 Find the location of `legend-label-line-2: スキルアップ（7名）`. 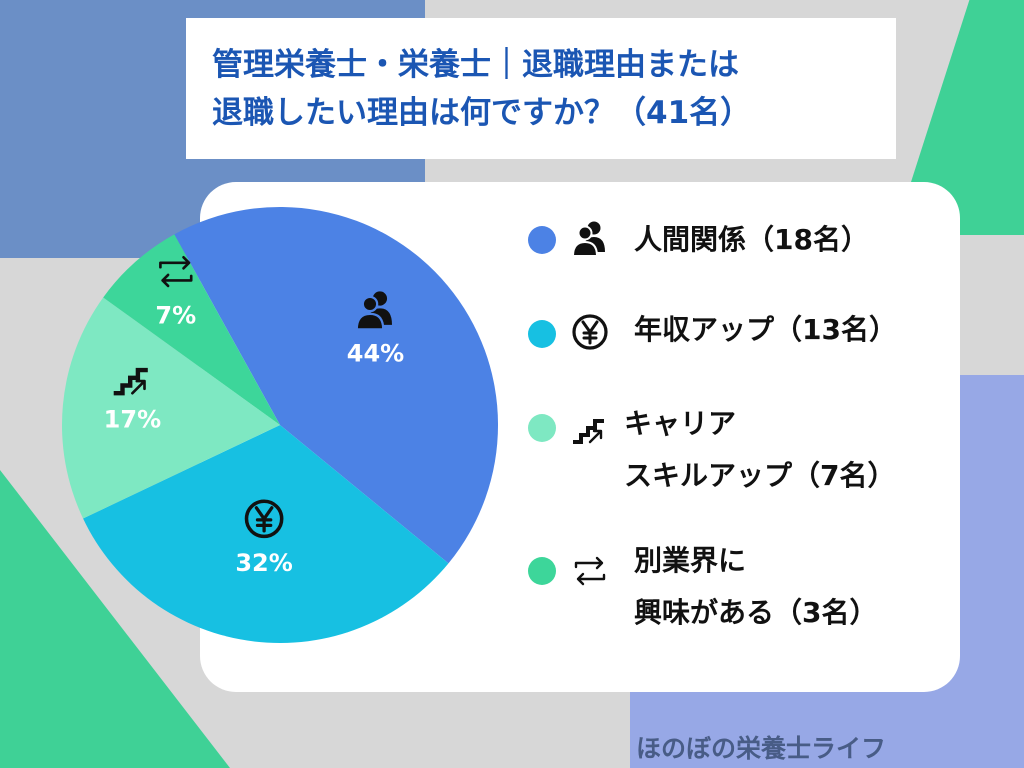

legend-label-line-2: スキルアップ（7名） is located at coordinates (760, 475).